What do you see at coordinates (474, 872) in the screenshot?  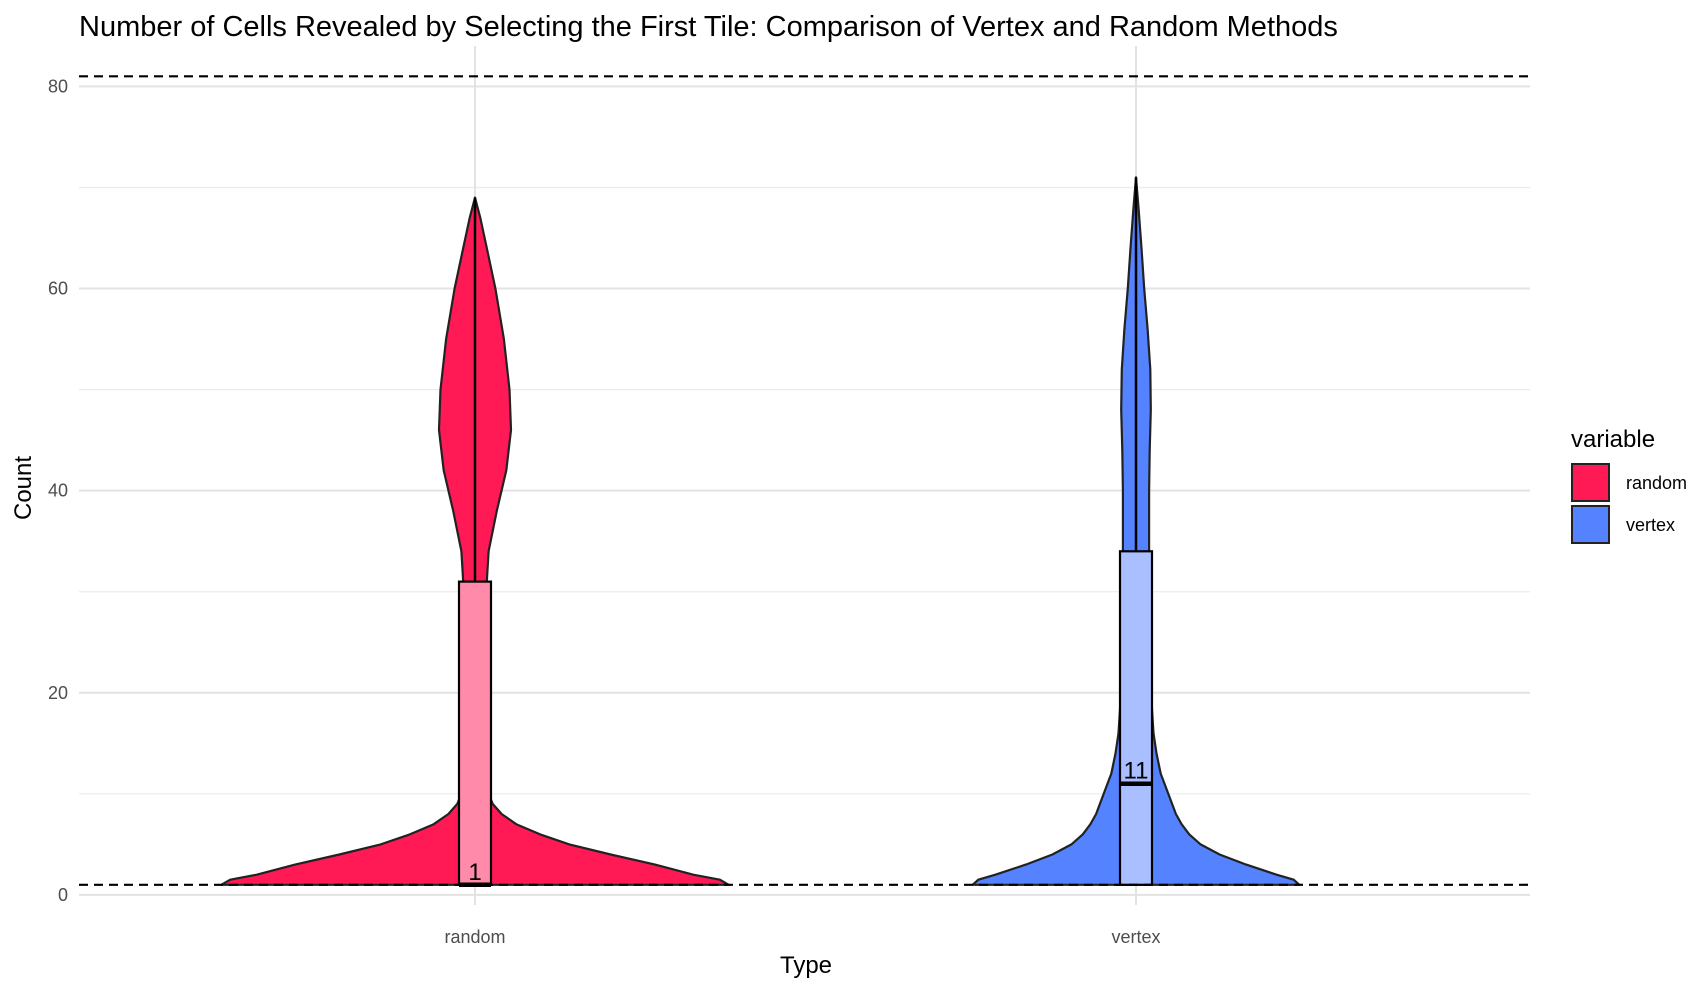 I see `median-label-random: 1` at bounding box center [474, 872].